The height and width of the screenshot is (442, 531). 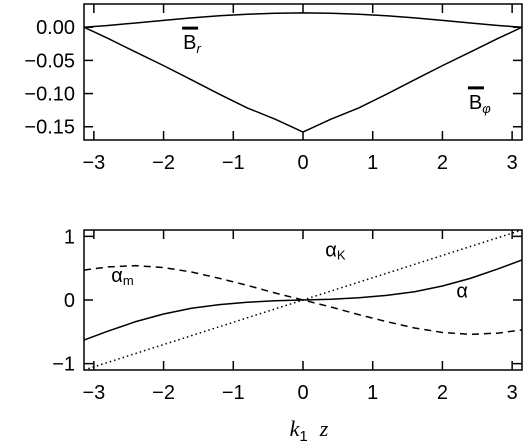 I want to click on y-tick-label: −0.10, so click(x=49, y=95).